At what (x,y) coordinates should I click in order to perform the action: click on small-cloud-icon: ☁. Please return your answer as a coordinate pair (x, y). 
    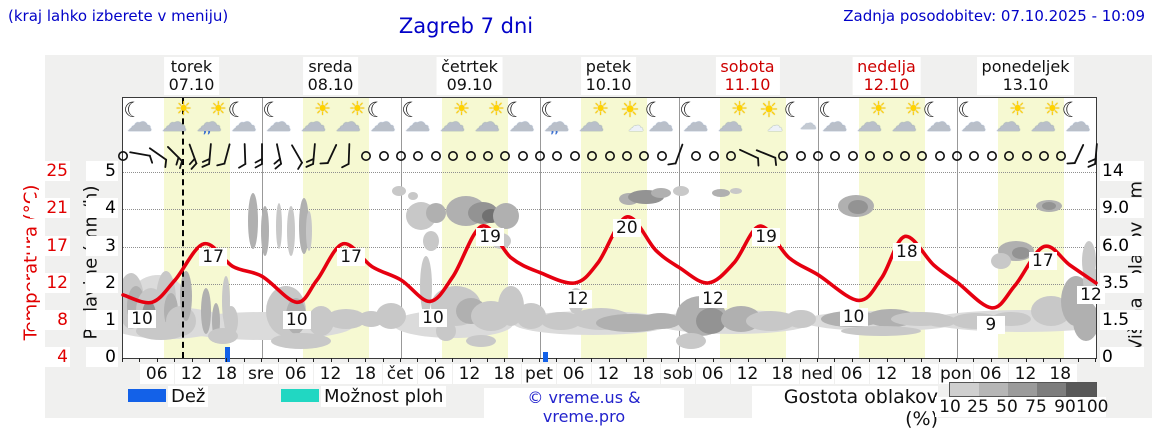
    Looking at the image, I should click on (774, 125).